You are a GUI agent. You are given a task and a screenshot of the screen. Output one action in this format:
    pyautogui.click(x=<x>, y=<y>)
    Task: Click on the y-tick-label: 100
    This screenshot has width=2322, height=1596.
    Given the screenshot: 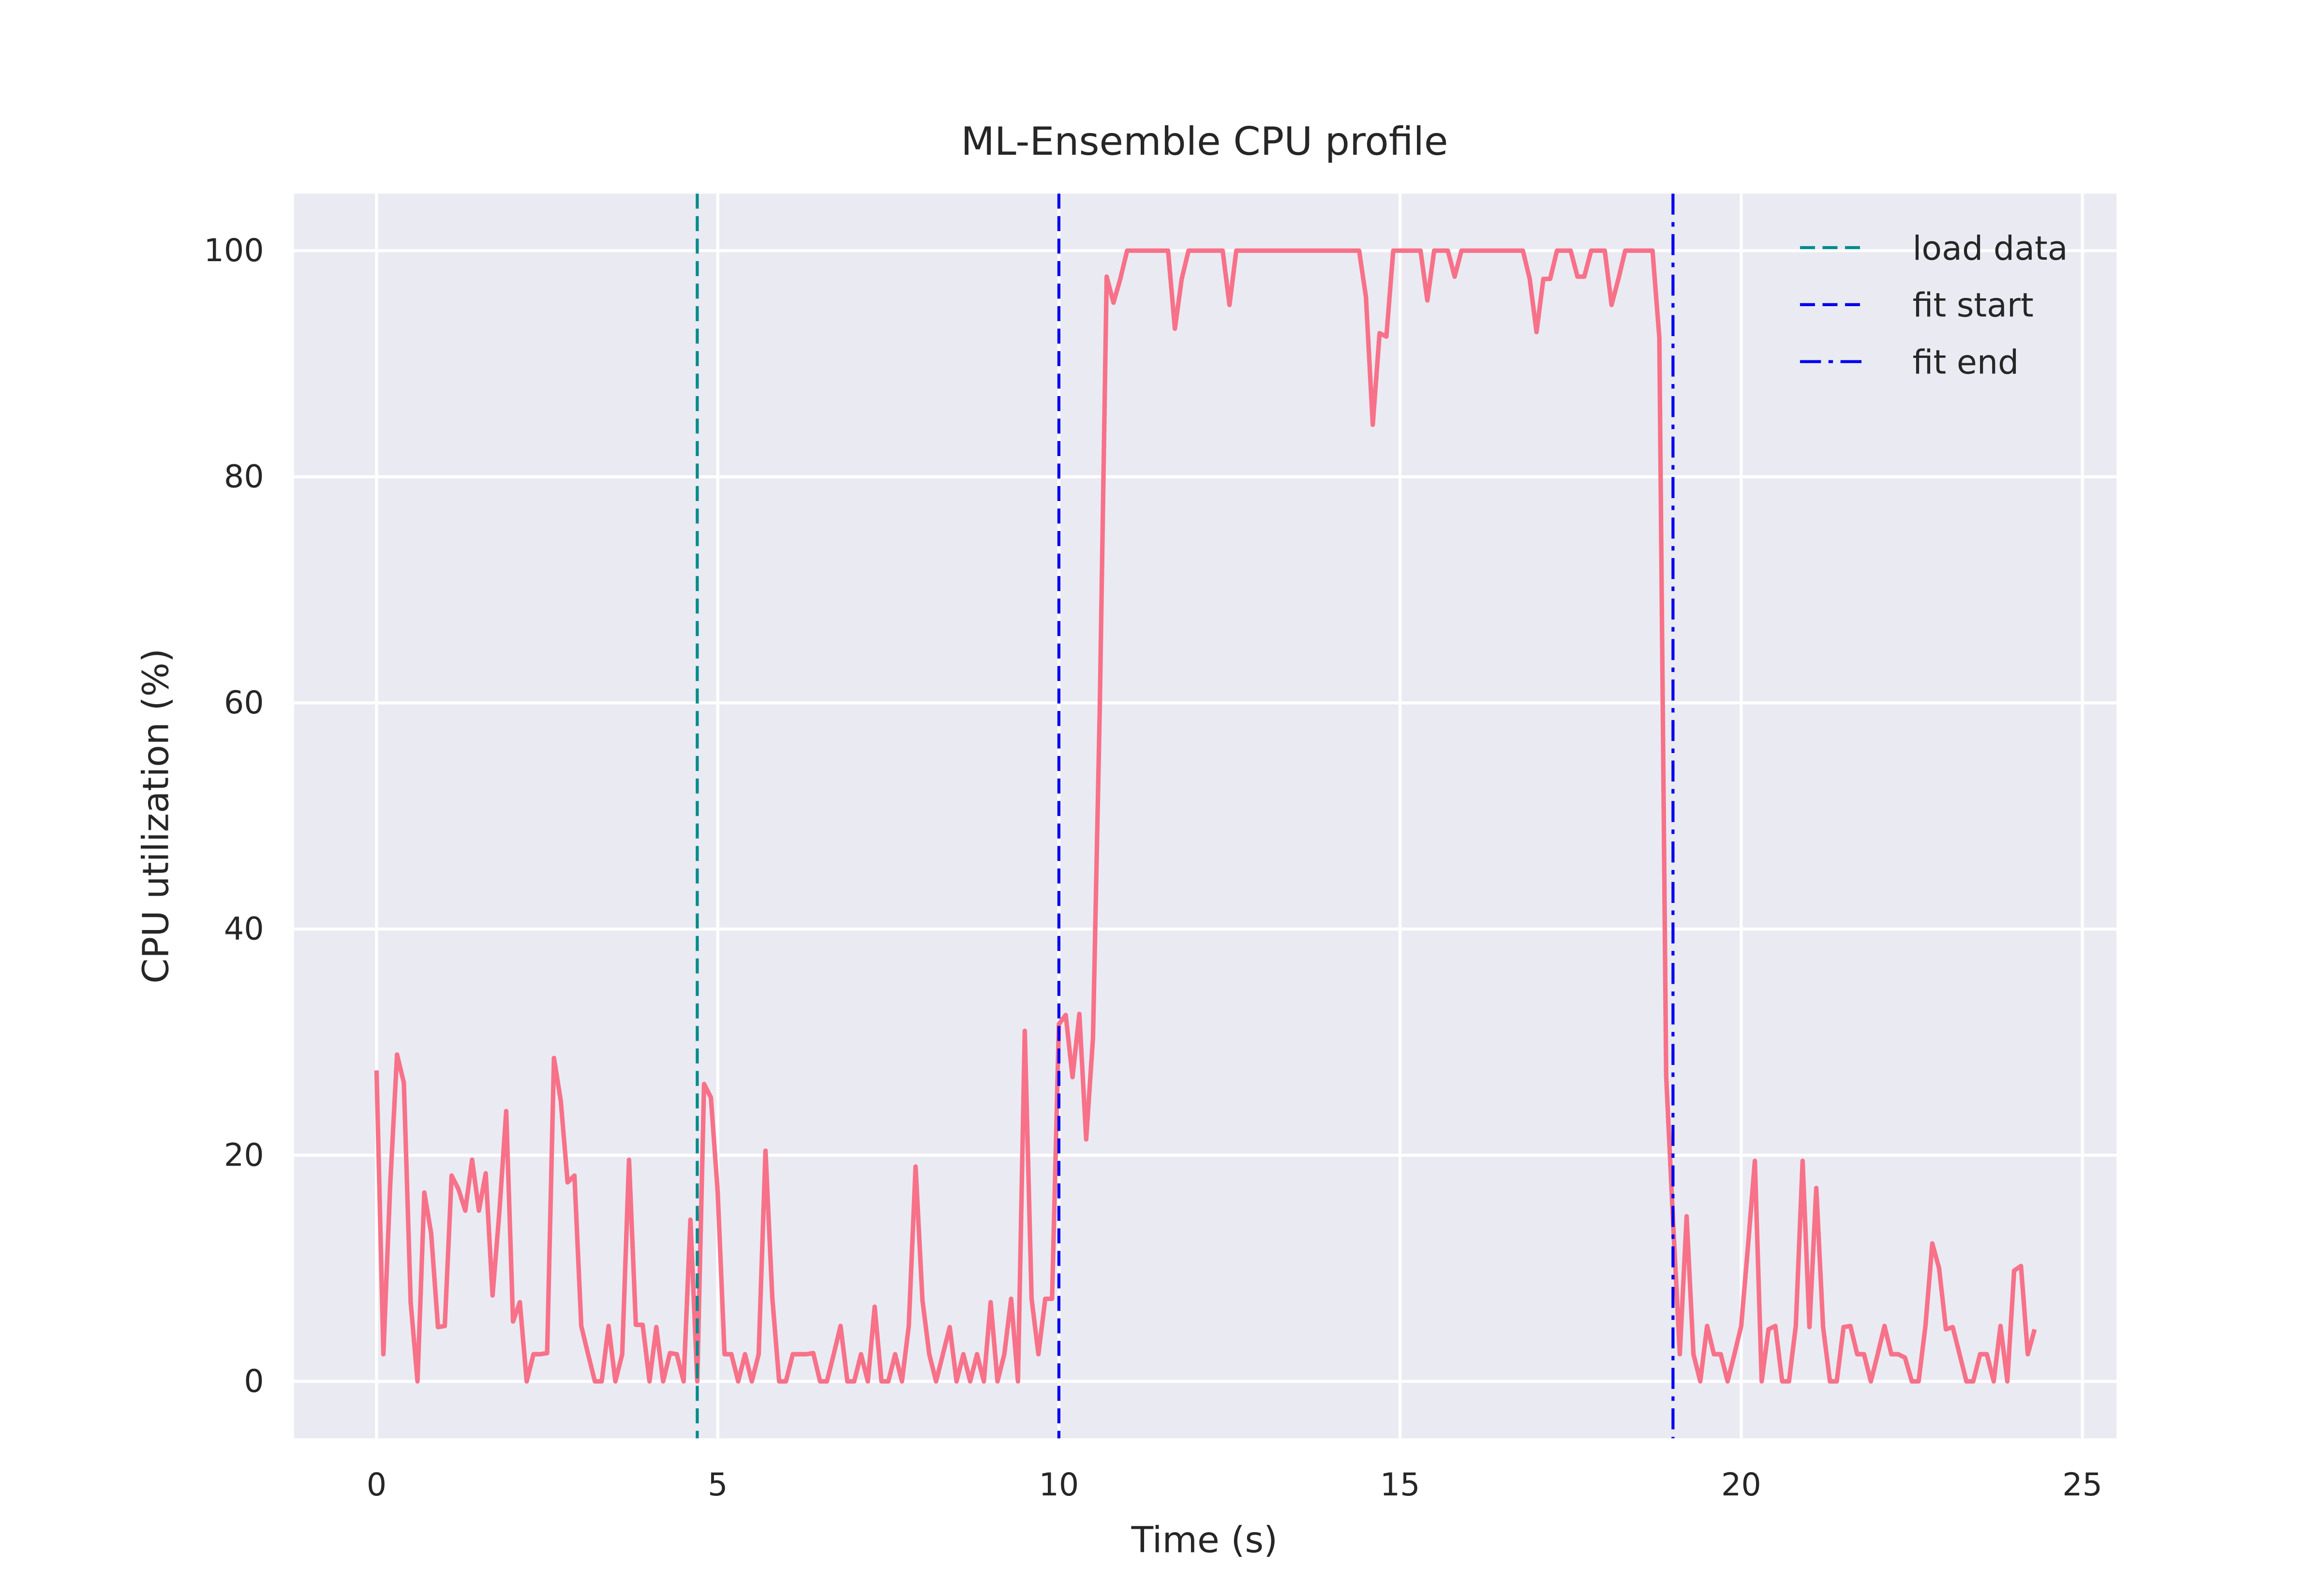 What is the action you would take?
    pyautogui.click(x=234, y=251)
    